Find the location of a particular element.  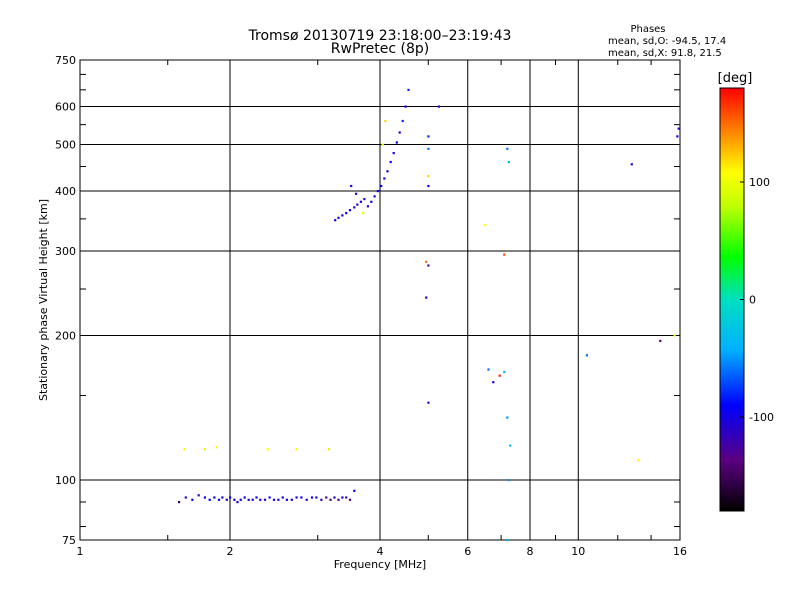

chart-subtitle: RwPretec (8p) is located at coordinates (380, 49).